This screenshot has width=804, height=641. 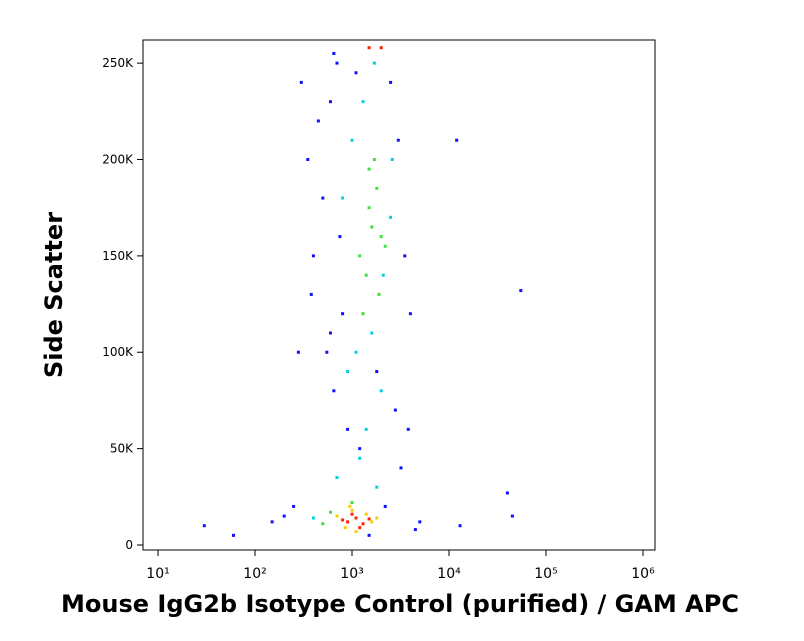 What do you see at coordinates (449, 574) in the screenshot?
I see `x-tick-label: 10⁴` at bounding box center [449, 574].